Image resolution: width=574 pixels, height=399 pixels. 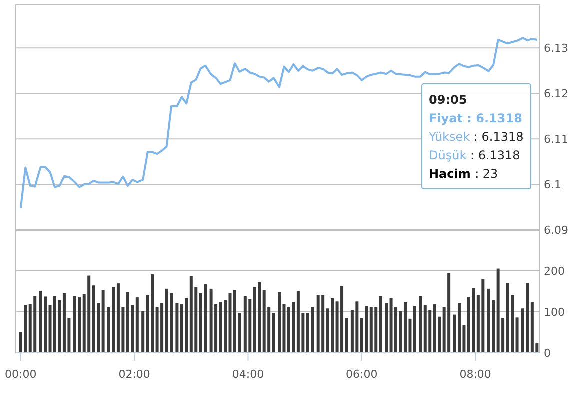 What do you see at coordinates (474, 155) in the screenshot?
I see `annotation: Düşük : 6.1318` at bounding box center [474, 155].